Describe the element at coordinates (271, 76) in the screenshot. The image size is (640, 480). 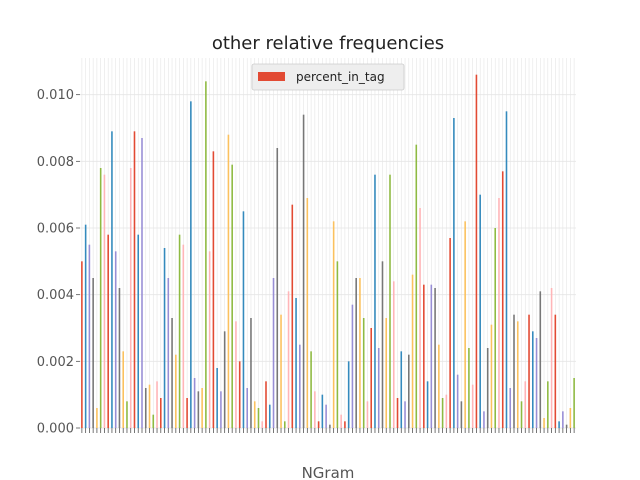
I see `legend-swatch` at that location.